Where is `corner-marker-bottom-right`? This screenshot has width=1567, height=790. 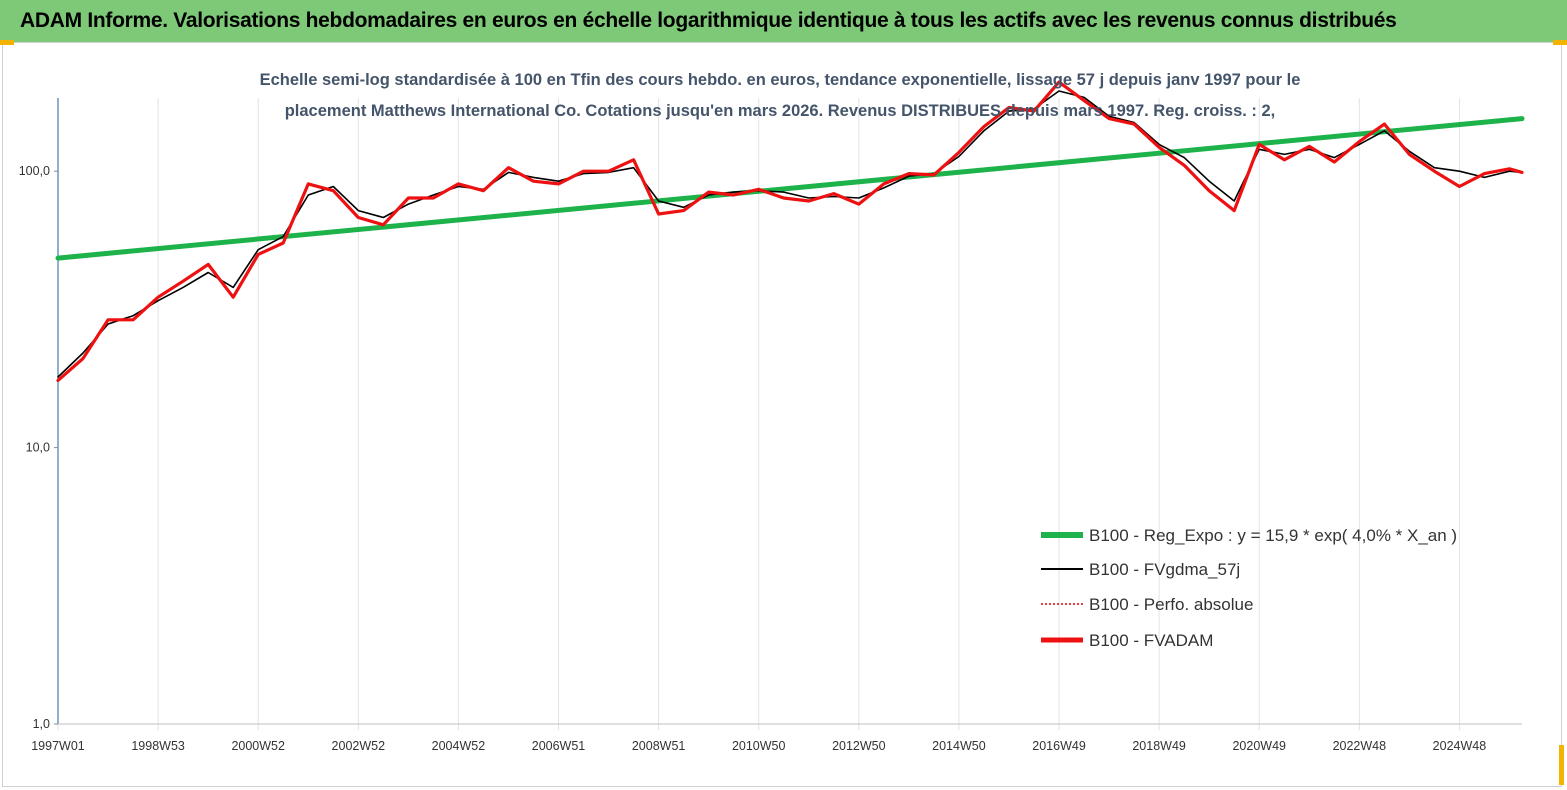 corner-marker-bottom-right is located at coordinates (1561, 765).